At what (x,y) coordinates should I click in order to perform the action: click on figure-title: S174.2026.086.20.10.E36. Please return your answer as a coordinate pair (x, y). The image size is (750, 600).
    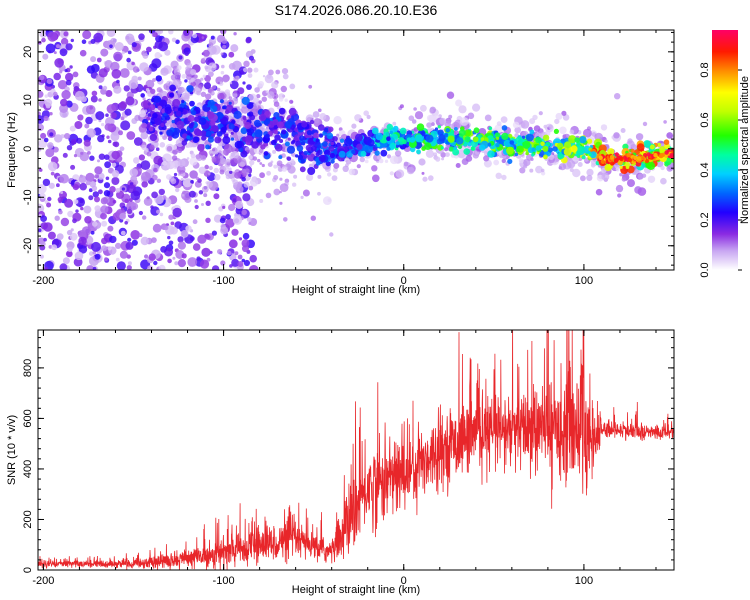
    Looking at the image, I should click on (356, 10).